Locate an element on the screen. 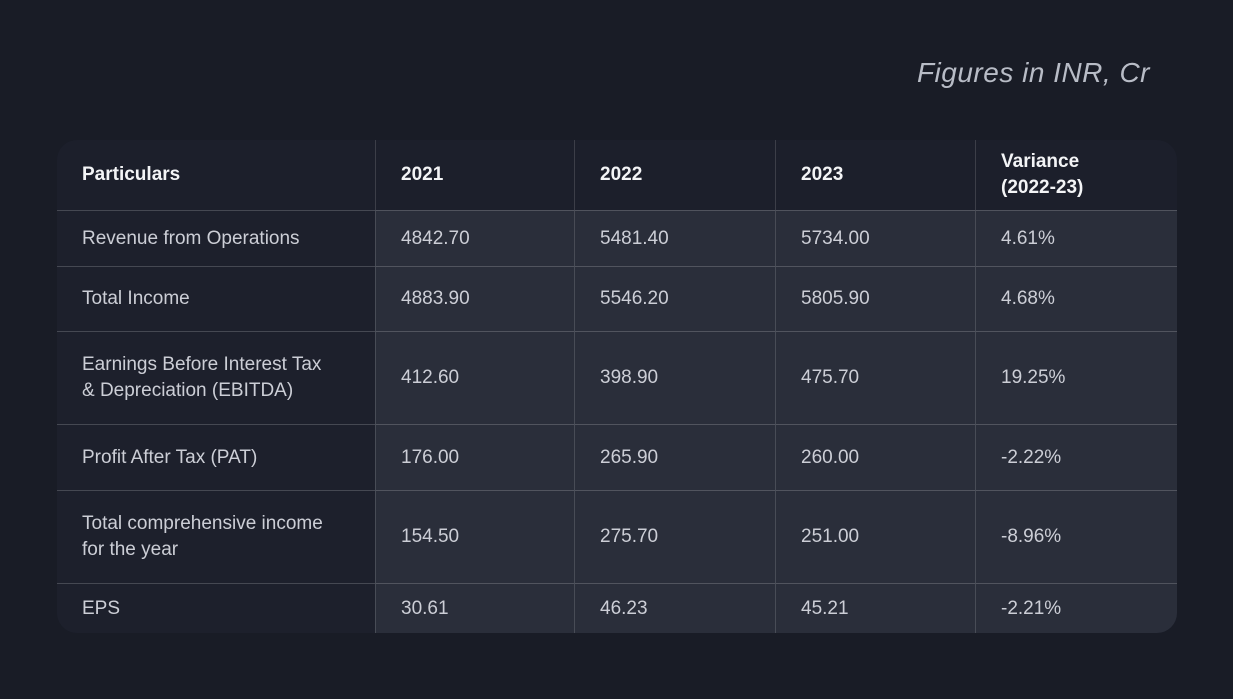 The image size is (1233, 699). row-label: Total Income is located at coordinates (216, 298).